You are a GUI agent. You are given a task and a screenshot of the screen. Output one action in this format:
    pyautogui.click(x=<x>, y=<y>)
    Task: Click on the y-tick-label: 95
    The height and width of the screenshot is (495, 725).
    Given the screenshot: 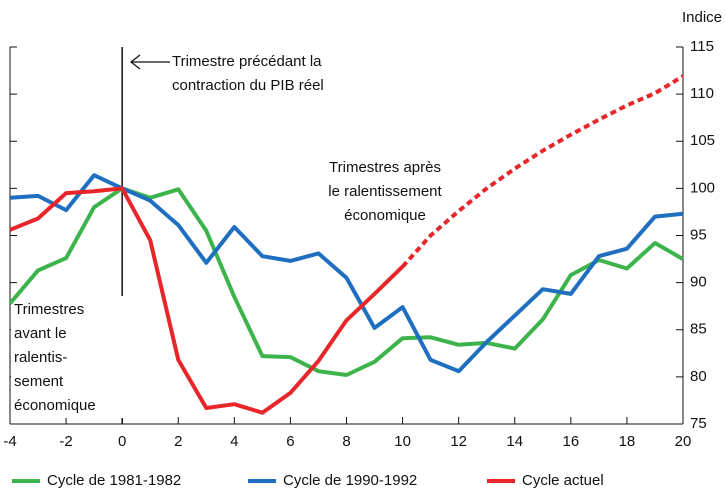 What is the action you would take?
    pyautogui.click(x=698, y=234)
    